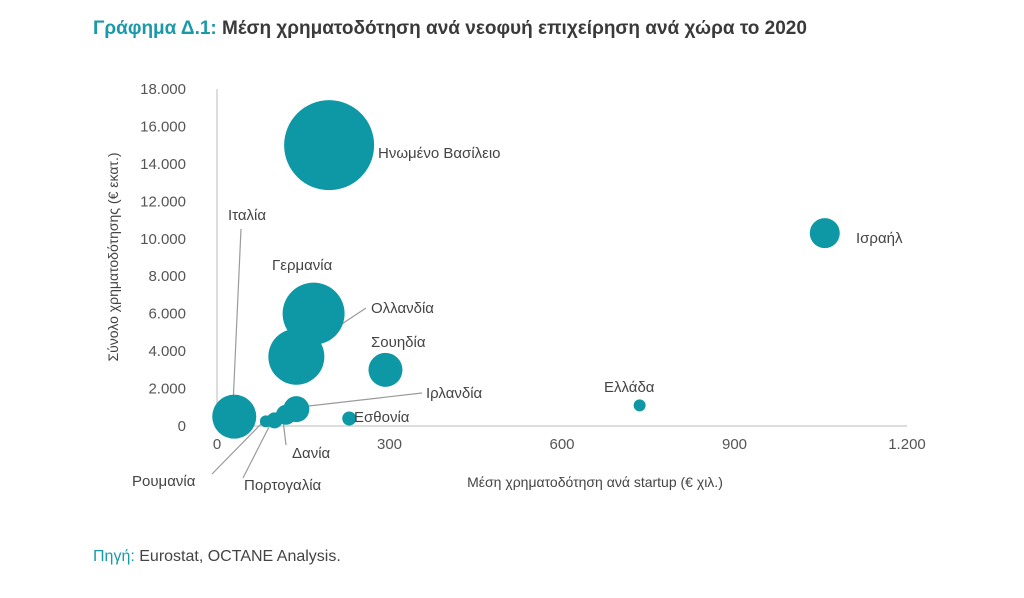 The width and height of the screenshot is (1024, 598). What do you see at coordinates (163, 126) in the screenshot?
I see `y-tick-label: 16.000` at bounding box center [163, 126].